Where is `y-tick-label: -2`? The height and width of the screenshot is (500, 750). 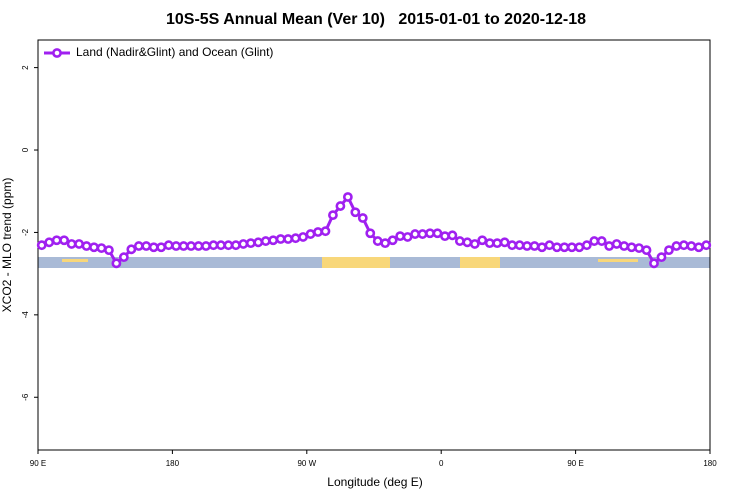
y-tick-label: -2 is located at coordinates (25, 232).